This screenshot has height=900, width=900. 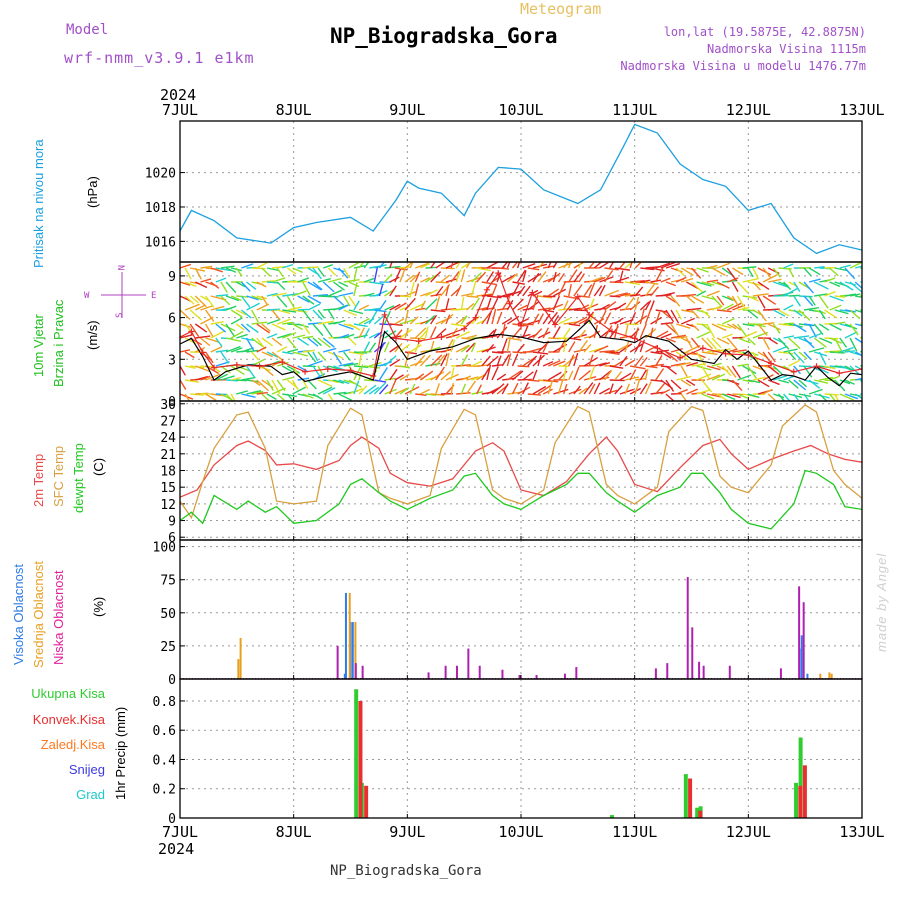 What do you see at coordinates (172, 319) in the screenshot?
I see `ytick-label: 6` at bounding box center [172, 319].